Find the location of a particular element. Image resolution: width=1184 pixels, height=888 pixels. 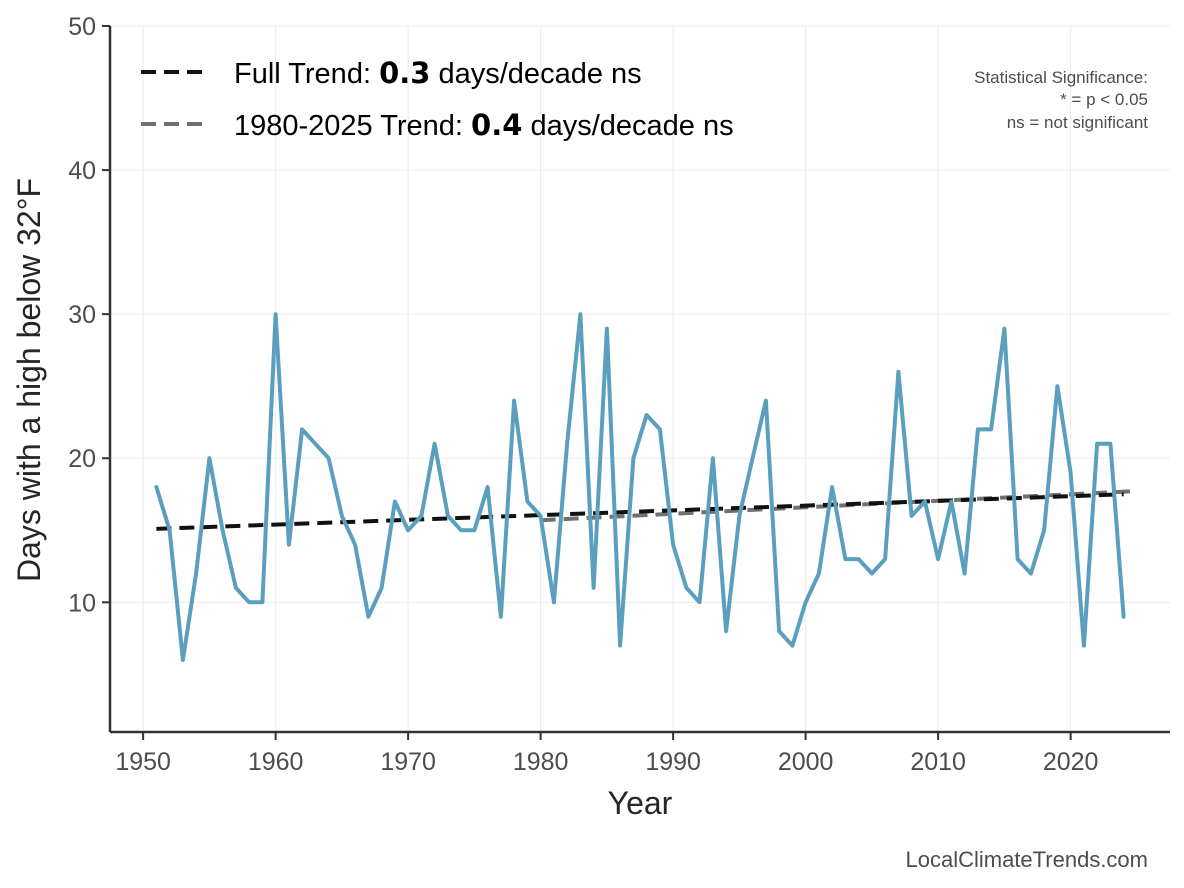

data-point-1994 is located at coordinates (726, 631).